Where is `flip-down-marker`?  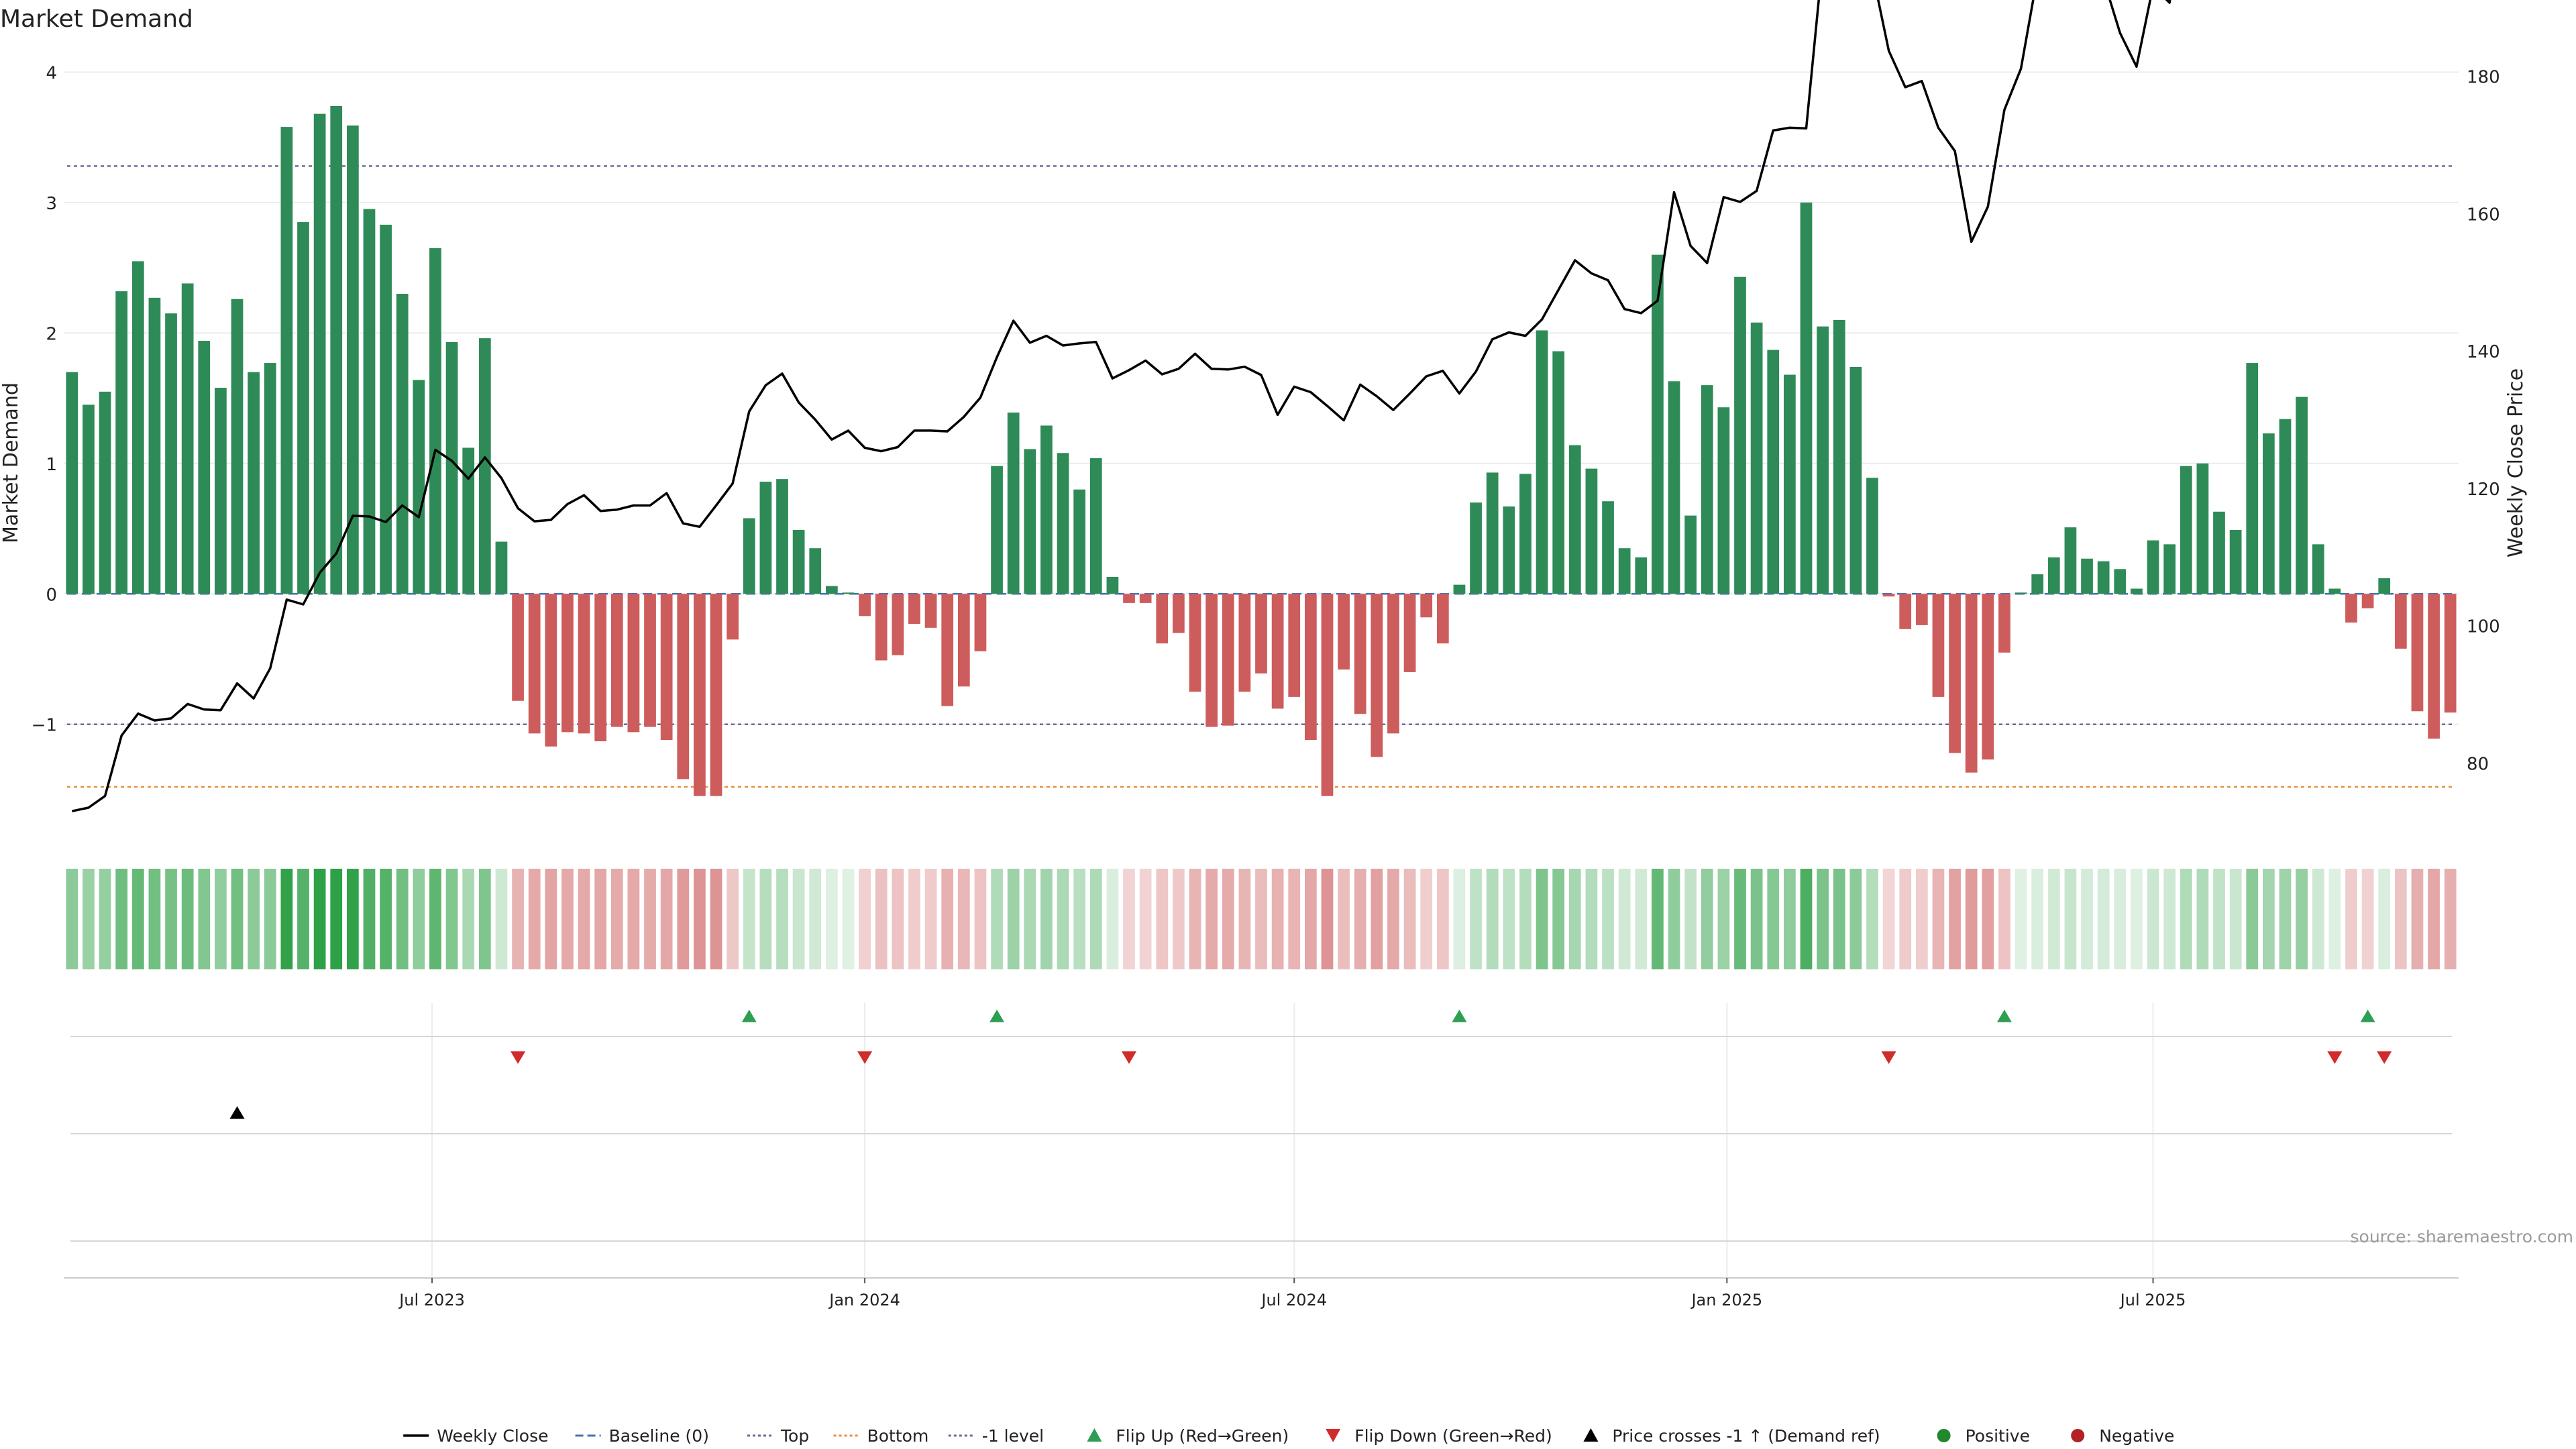
flip-down-marker is located at coordinates (1888, 1057).